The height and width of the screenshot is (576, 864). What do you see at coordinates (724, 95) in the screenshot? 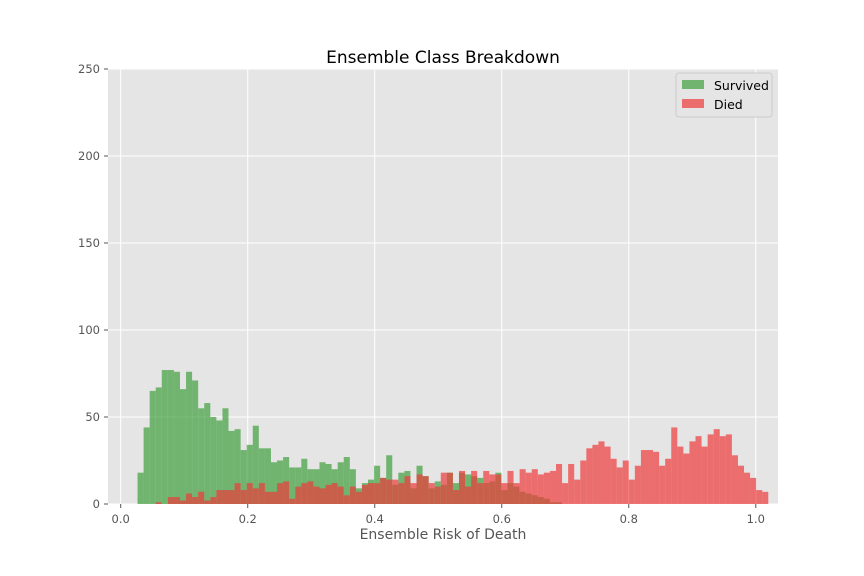
I see `legend: Survived Died` at bounding box center [724, 95].